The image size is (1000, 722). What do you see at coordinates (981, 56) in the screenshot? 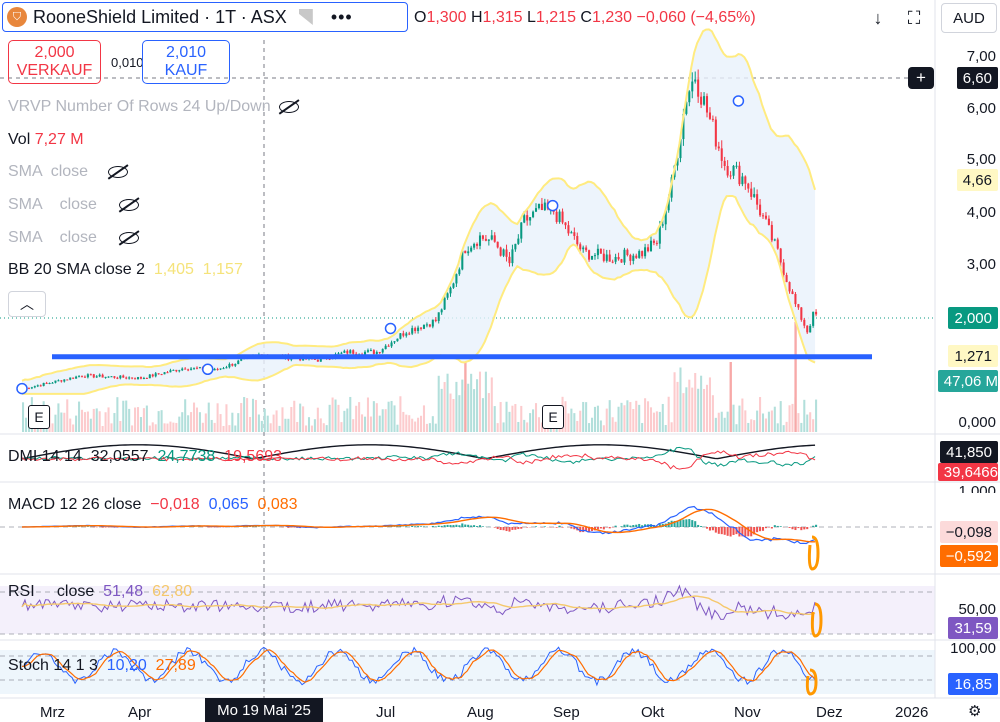
I see `price-tick: 7,00` at bounding box center [981, 56].